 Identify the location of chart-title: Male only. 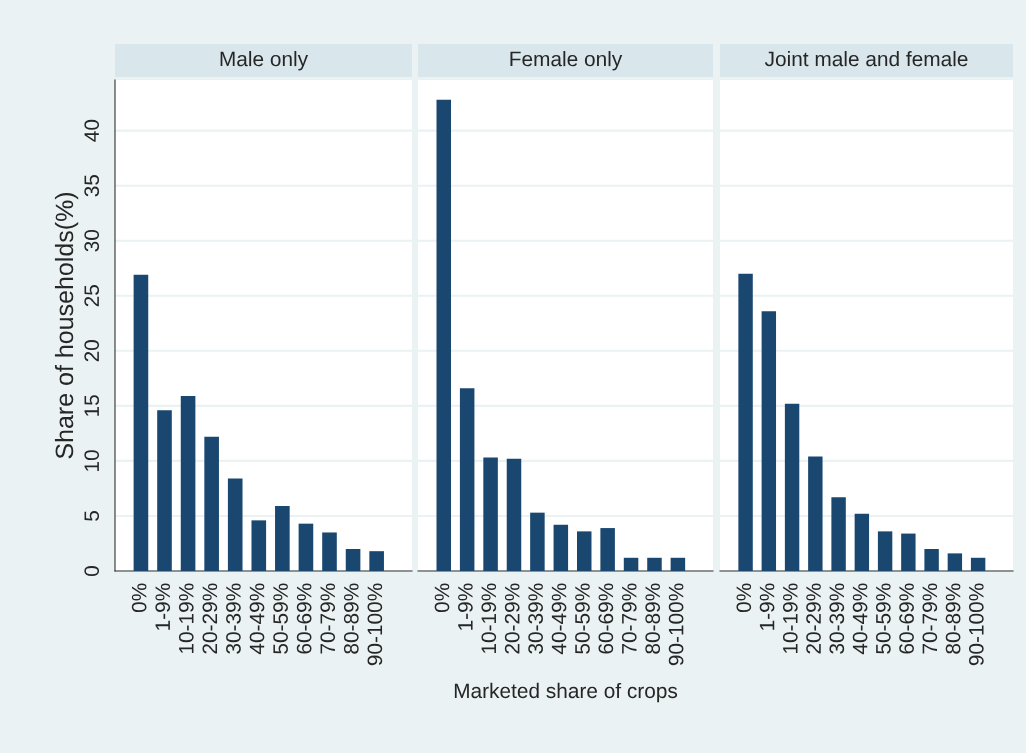
(264, 61).